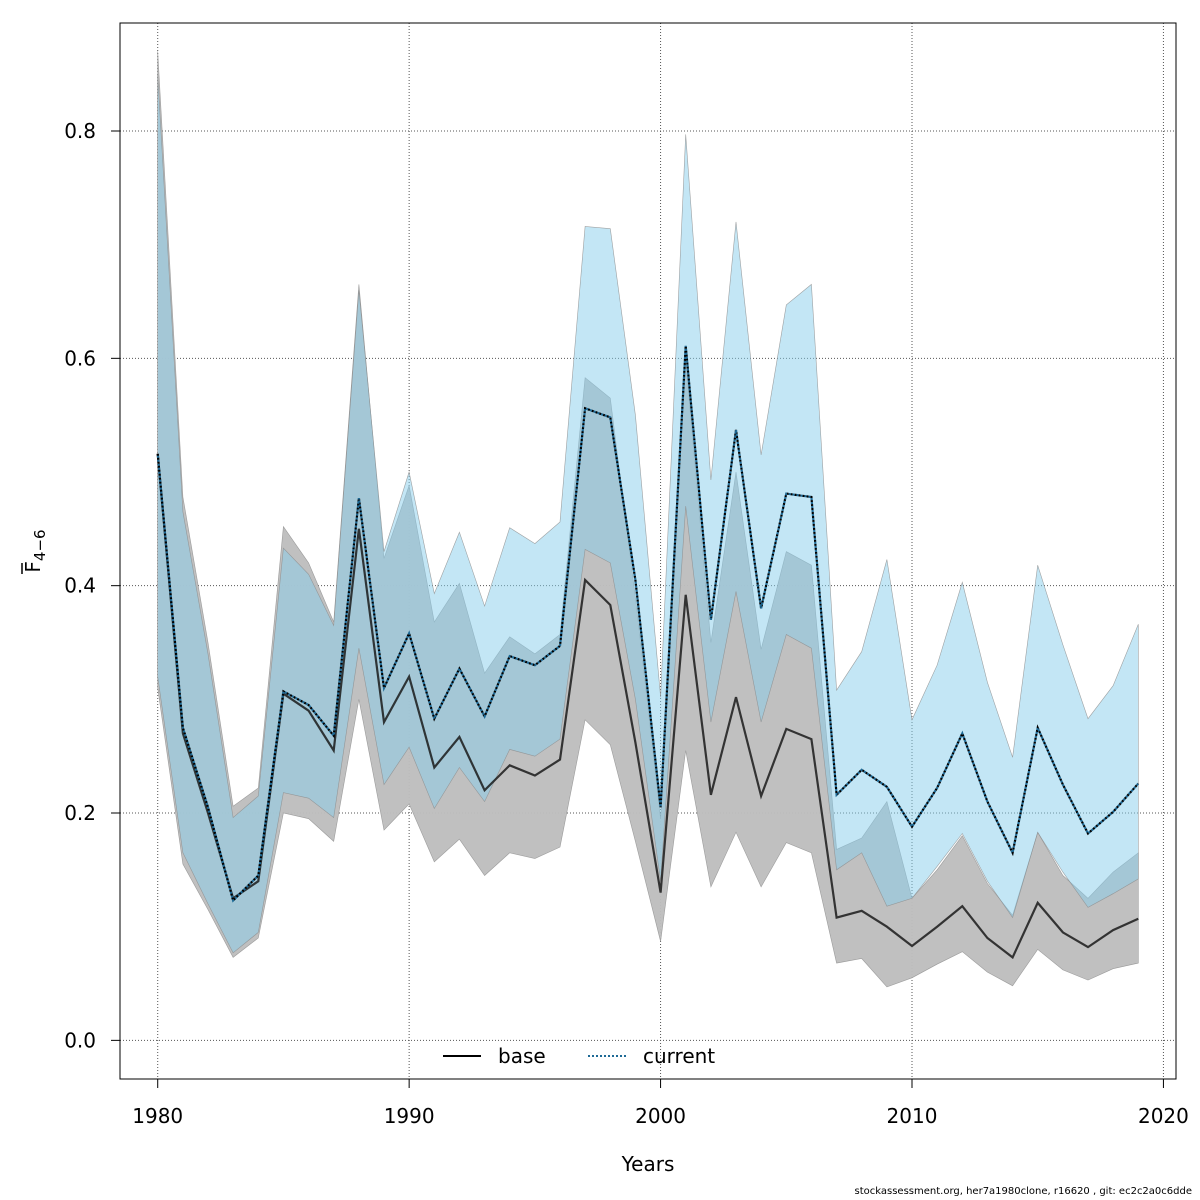 This screenshot has height=1200, width=1200. I want to click on y-tick-label-3: 0.6, so click(80, 358).